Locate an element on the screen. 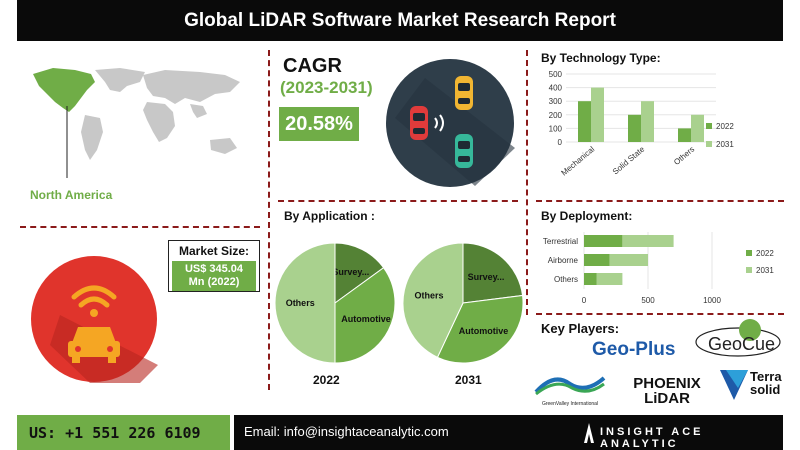 This screenshot has width=800, height=450. tech-xtick-label: Mechanical is located at coordinates (577, 160).